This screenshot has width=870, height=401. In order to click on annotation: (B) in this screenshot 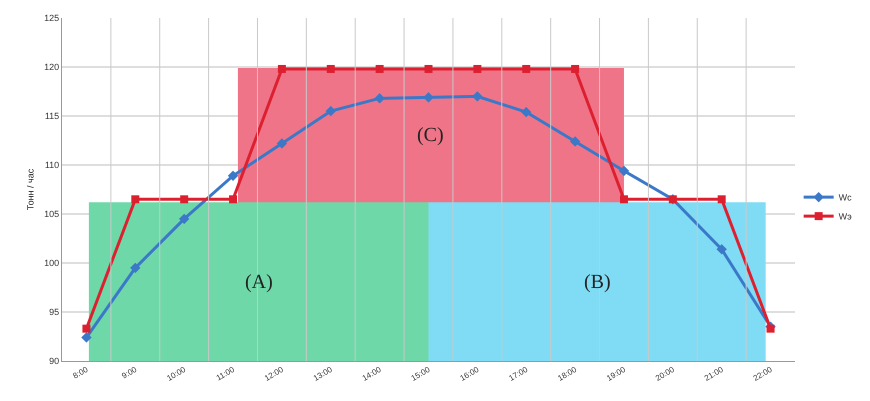, I will do `click(597, 282)`.